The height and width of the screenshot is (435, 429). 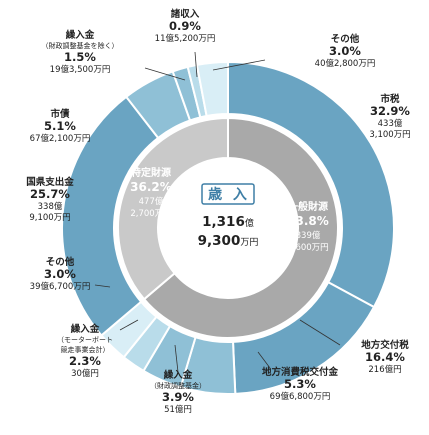 What do you see at coordinates (60, 114) in the screenshot?
I see `outer-label-name-7: 市債` at bounding box center [60, 114].